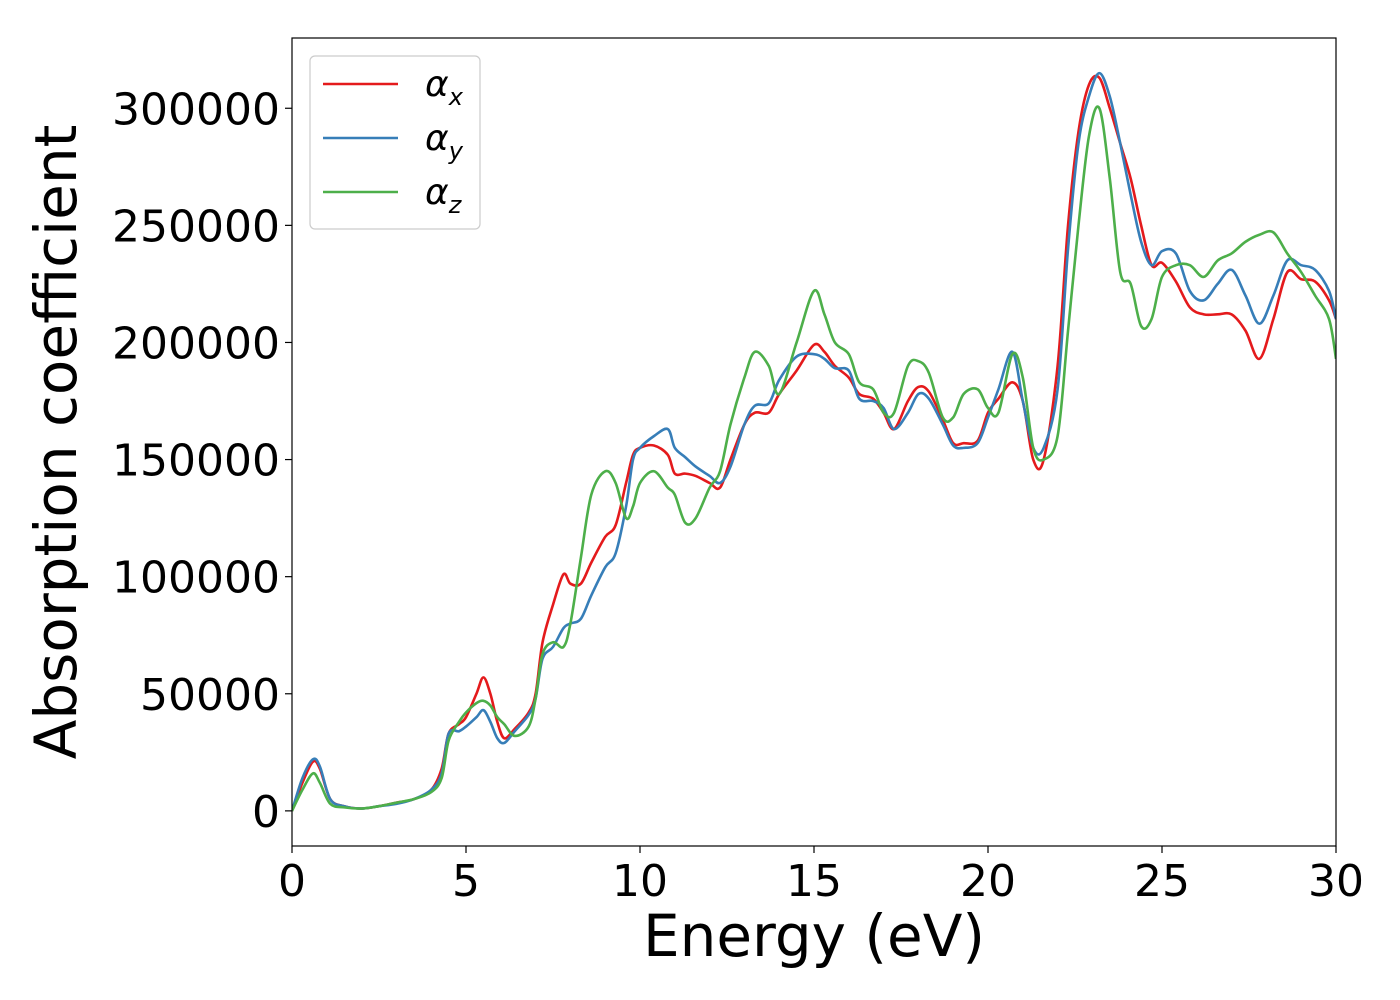 This screenshot has height=1000, width=1400. I want to click on legend-subscript: y, so click(456, 151).